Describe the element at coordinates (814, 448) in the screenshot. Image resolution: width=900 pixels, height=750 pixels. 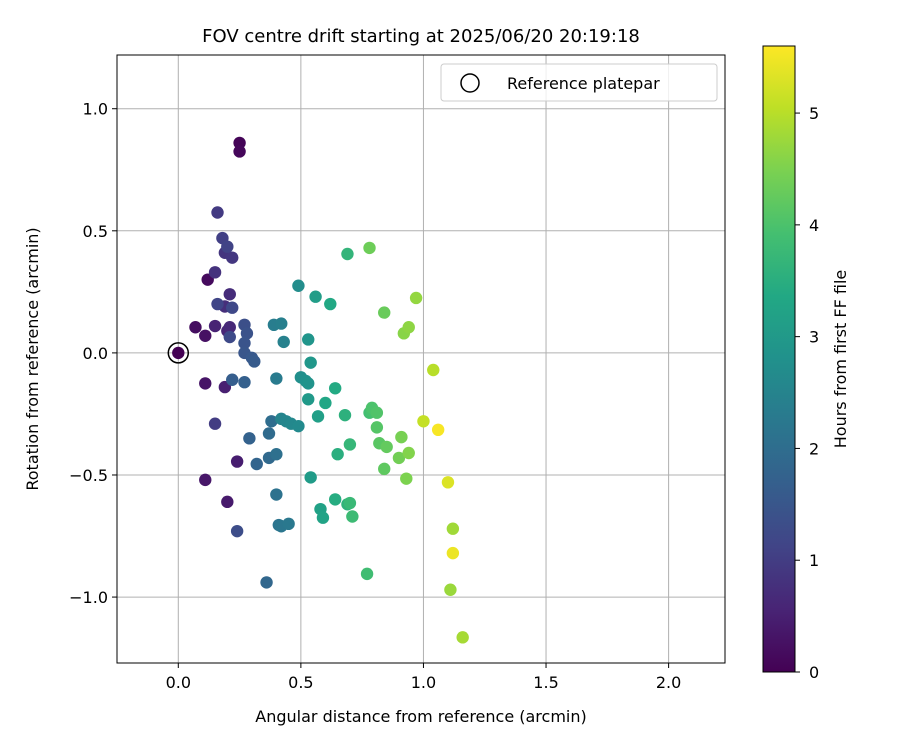
I see `colorbar-tick-label: 2` at that location.